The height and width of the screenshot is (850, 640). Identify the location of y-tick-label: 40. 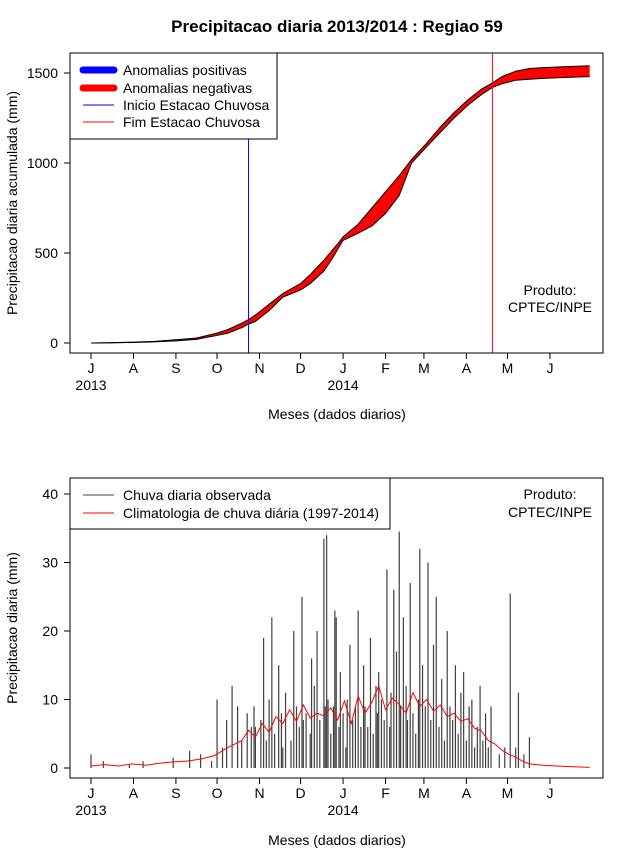
(50, 494).